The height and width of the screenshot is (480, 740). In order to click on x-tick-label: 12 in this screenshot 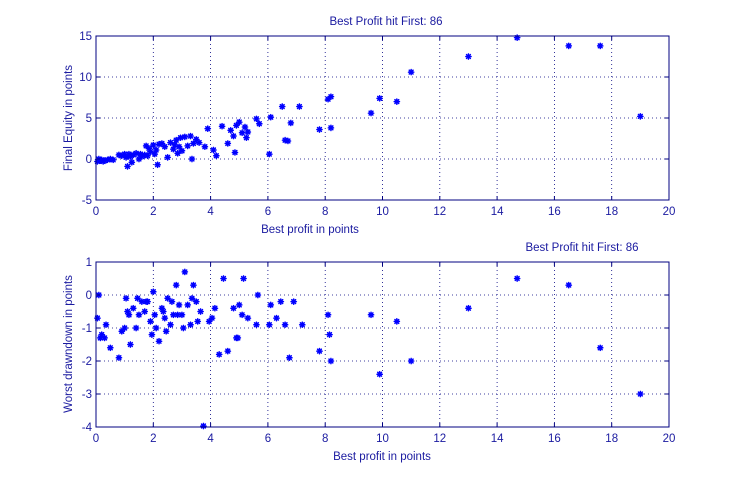, I will do `click(439, 439)`.